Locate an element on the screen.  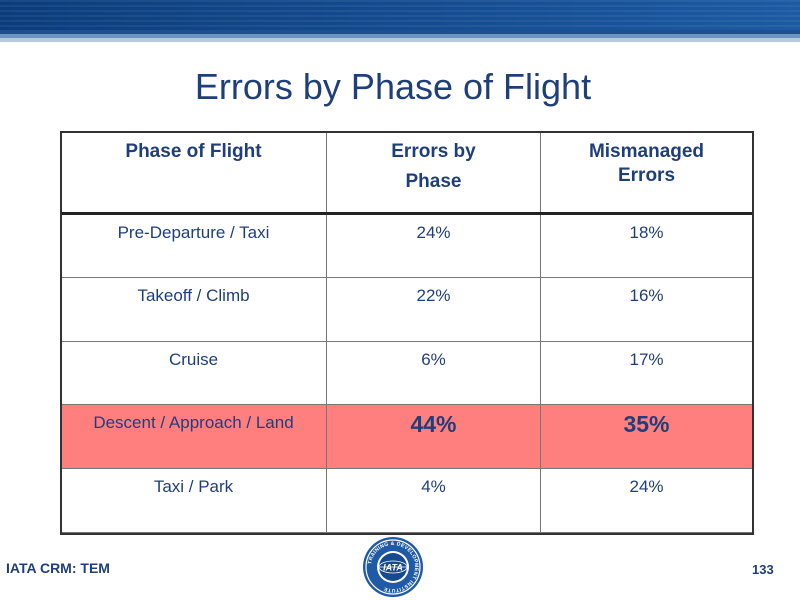
svg-text: IATA is located at coordinates (393, 568).